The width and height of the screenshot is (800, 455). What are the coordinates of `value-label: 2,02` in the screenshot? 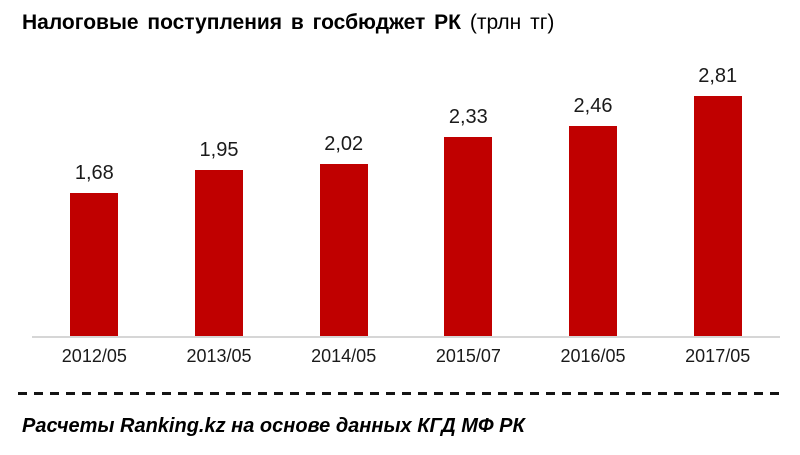 It's located at (344, 144).